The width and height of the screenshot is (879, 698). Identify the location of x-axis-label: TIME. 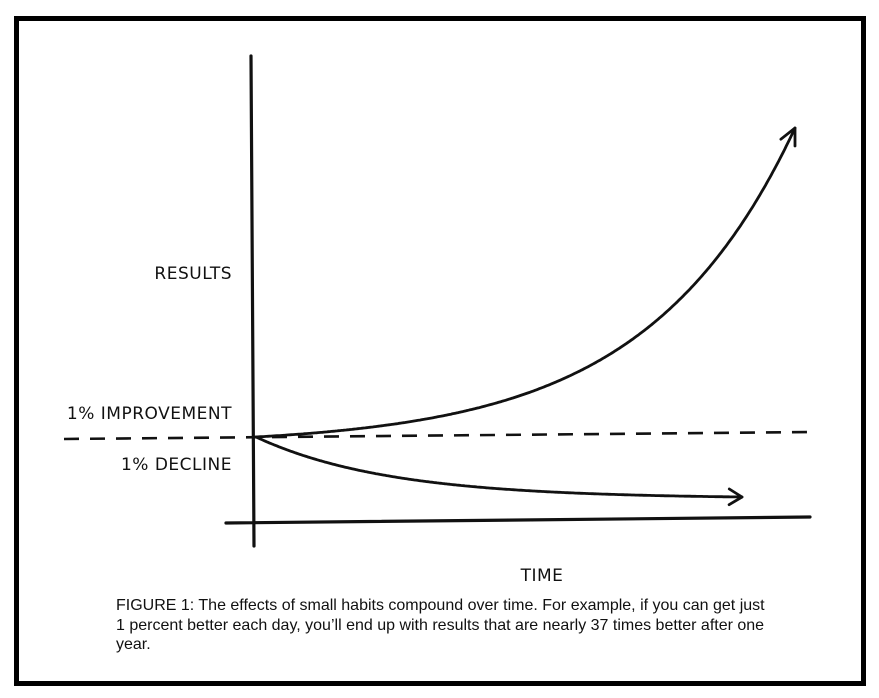
(542, 576).